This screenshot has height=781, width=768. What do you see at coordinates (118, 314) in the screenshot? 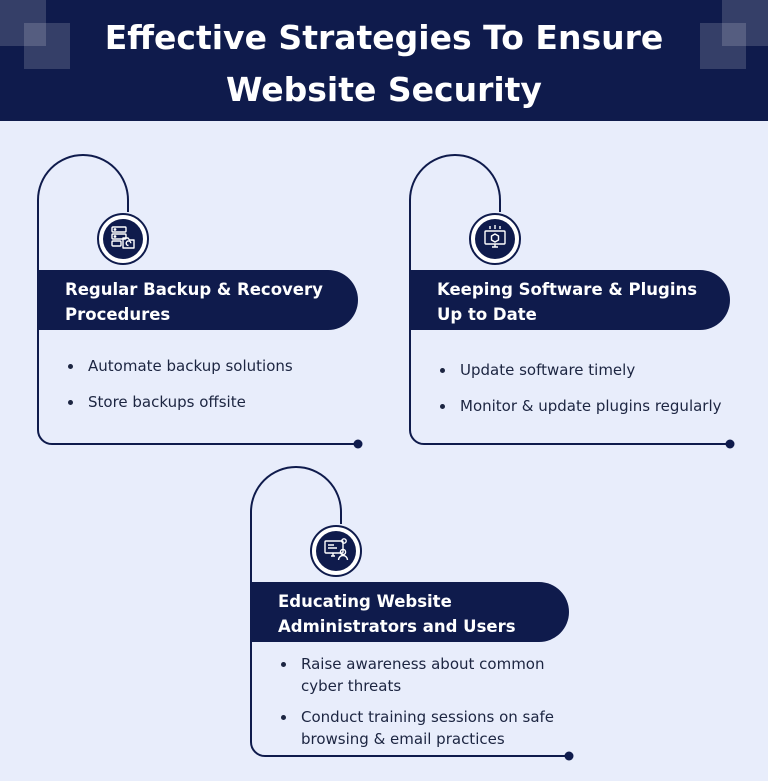
I see `heading-line: Procedures` at bounding box center [118, 314].